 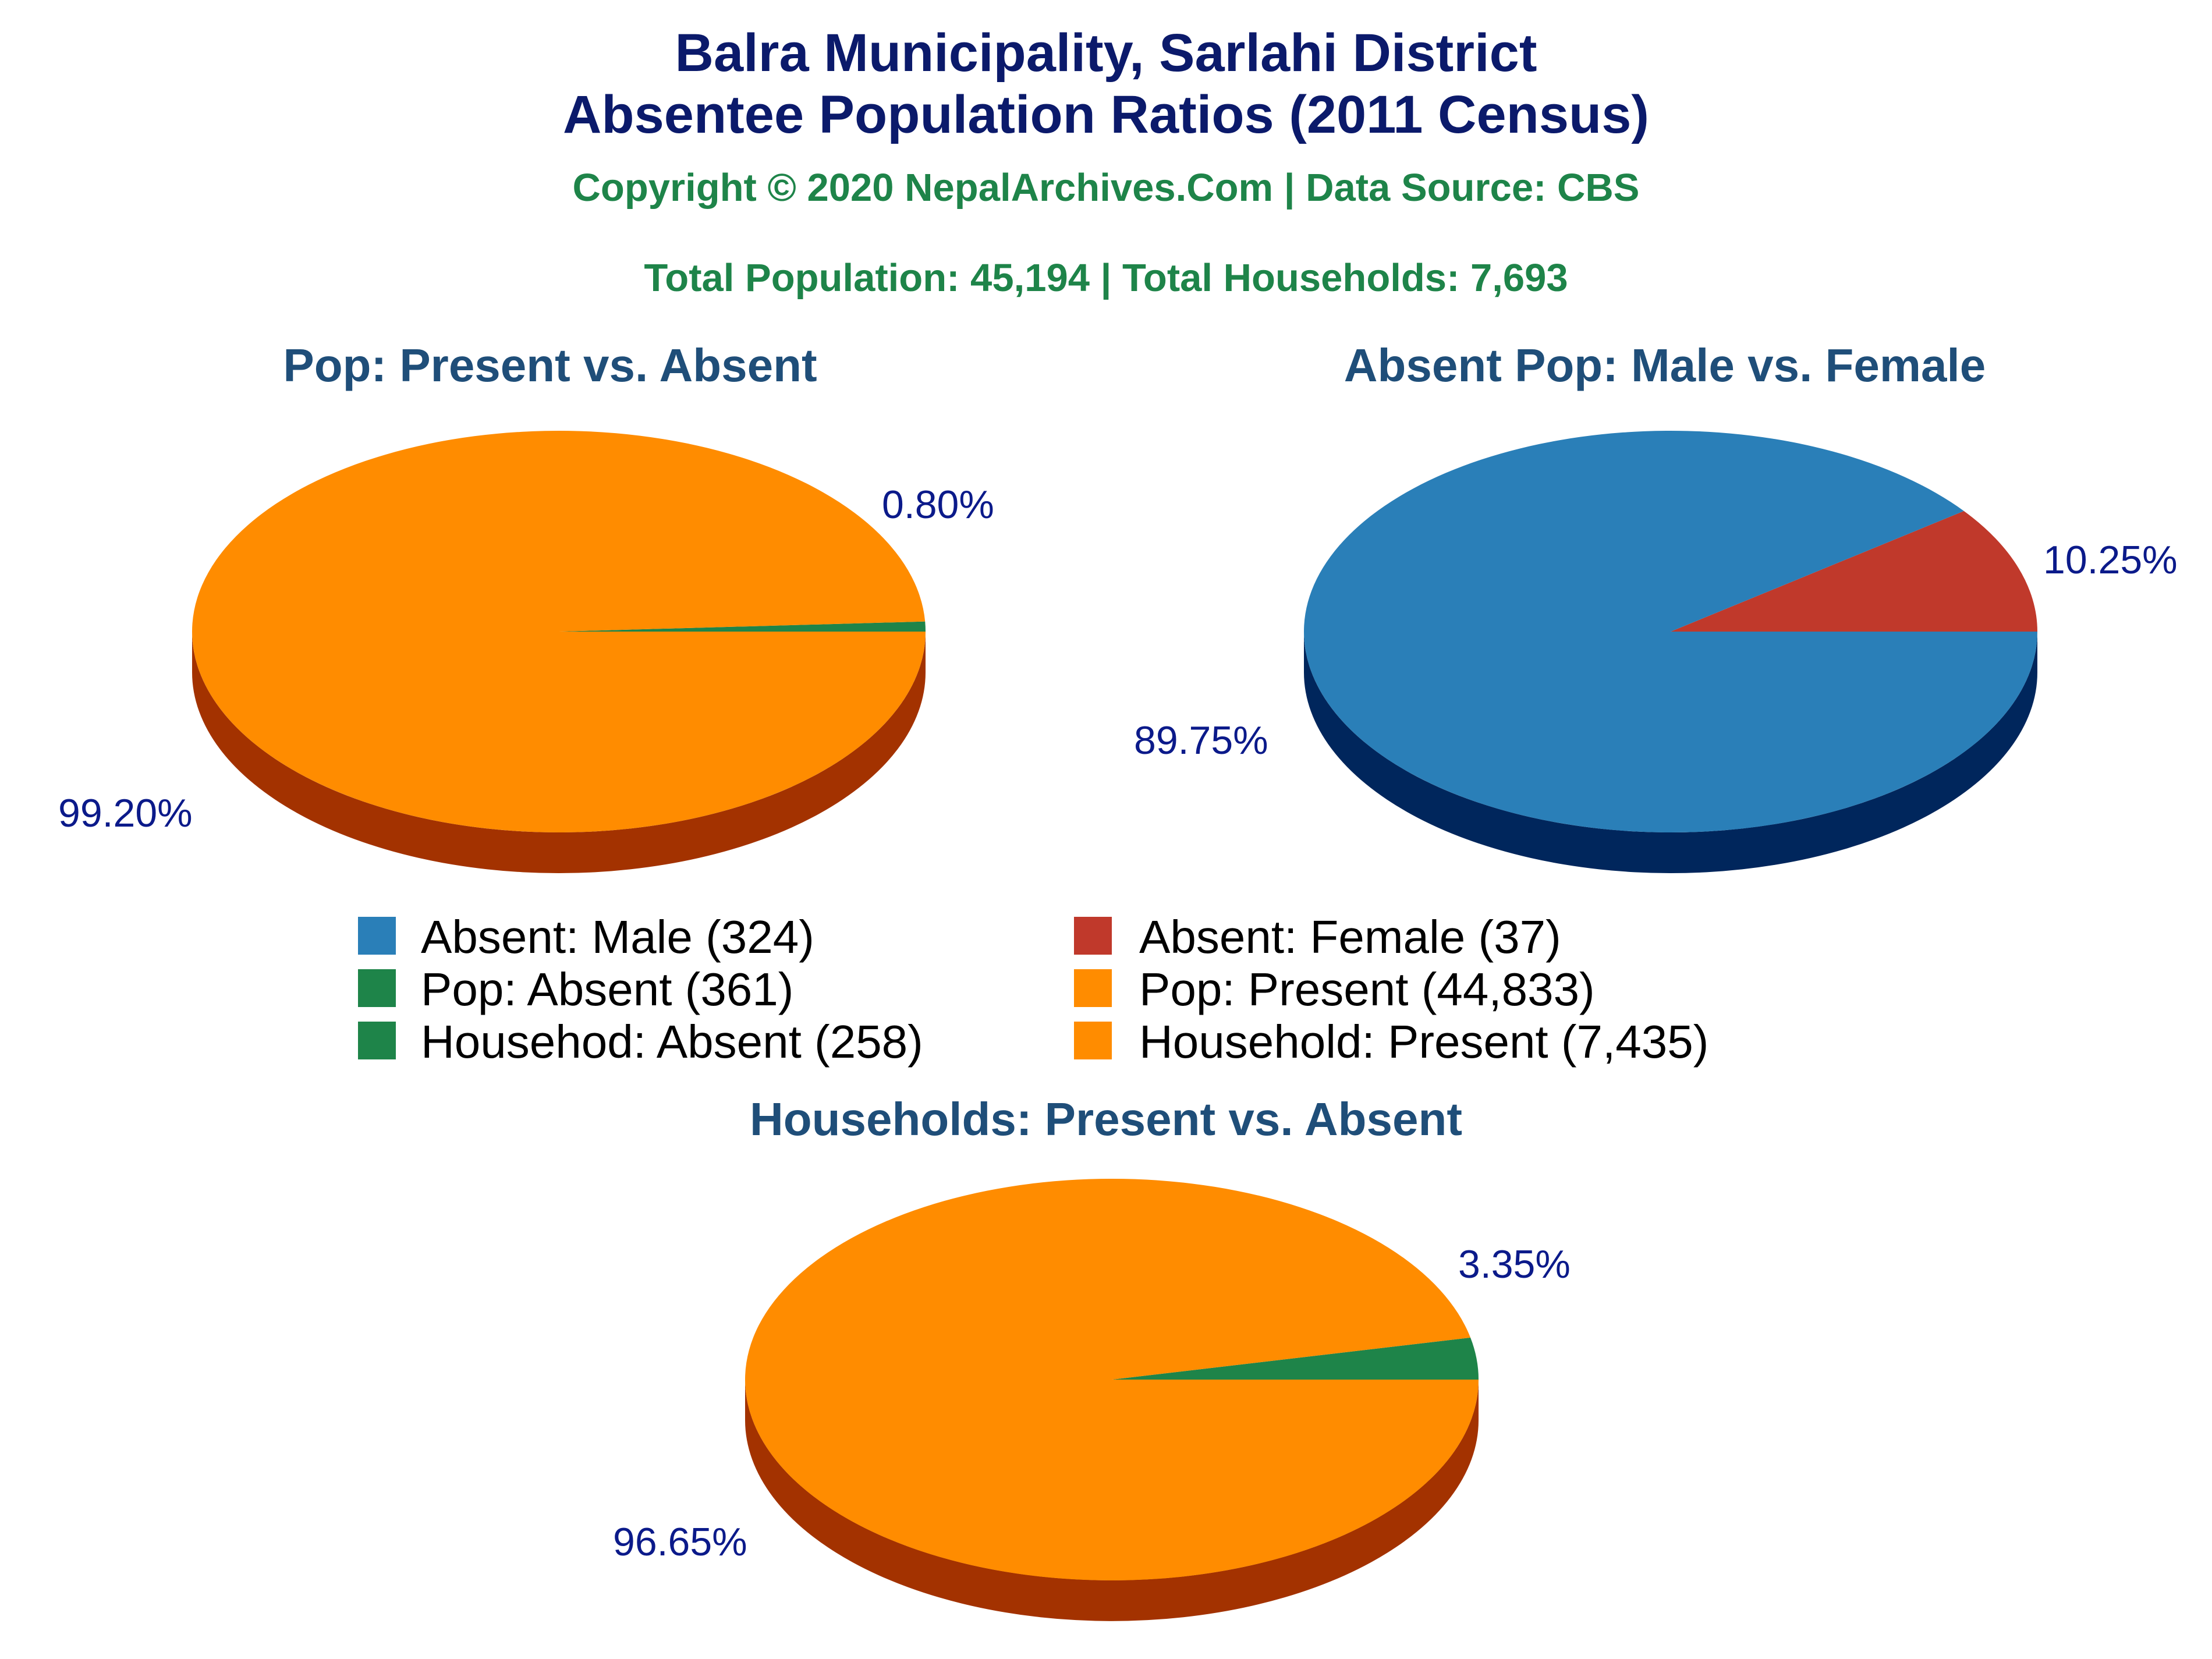 I want to click on pie-chart-absent-gender: 10.25% 89.75%, so click(x=1656, y=652).